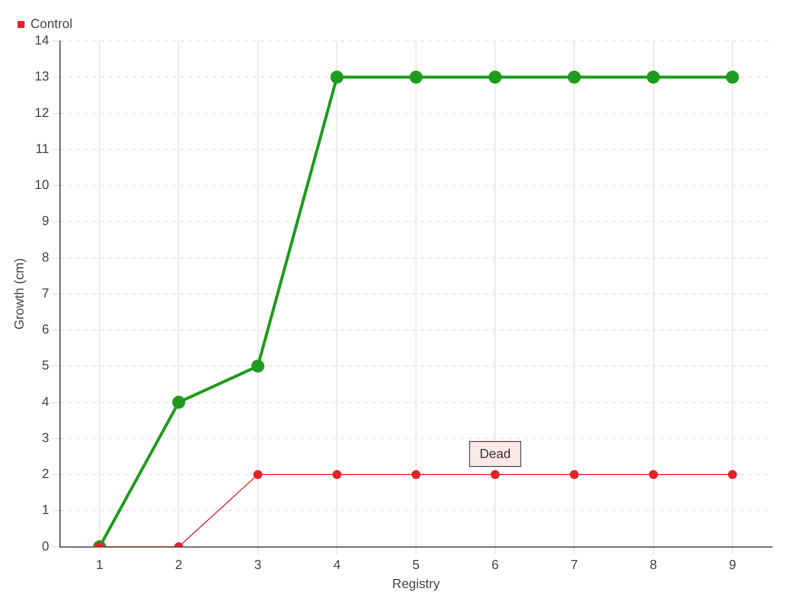 Image resolution: width=800 pixels, height=600 pixels. Describe the element at coordinates (46, 546) in the screenshot. I see `y-tick-label: 0` at that location.